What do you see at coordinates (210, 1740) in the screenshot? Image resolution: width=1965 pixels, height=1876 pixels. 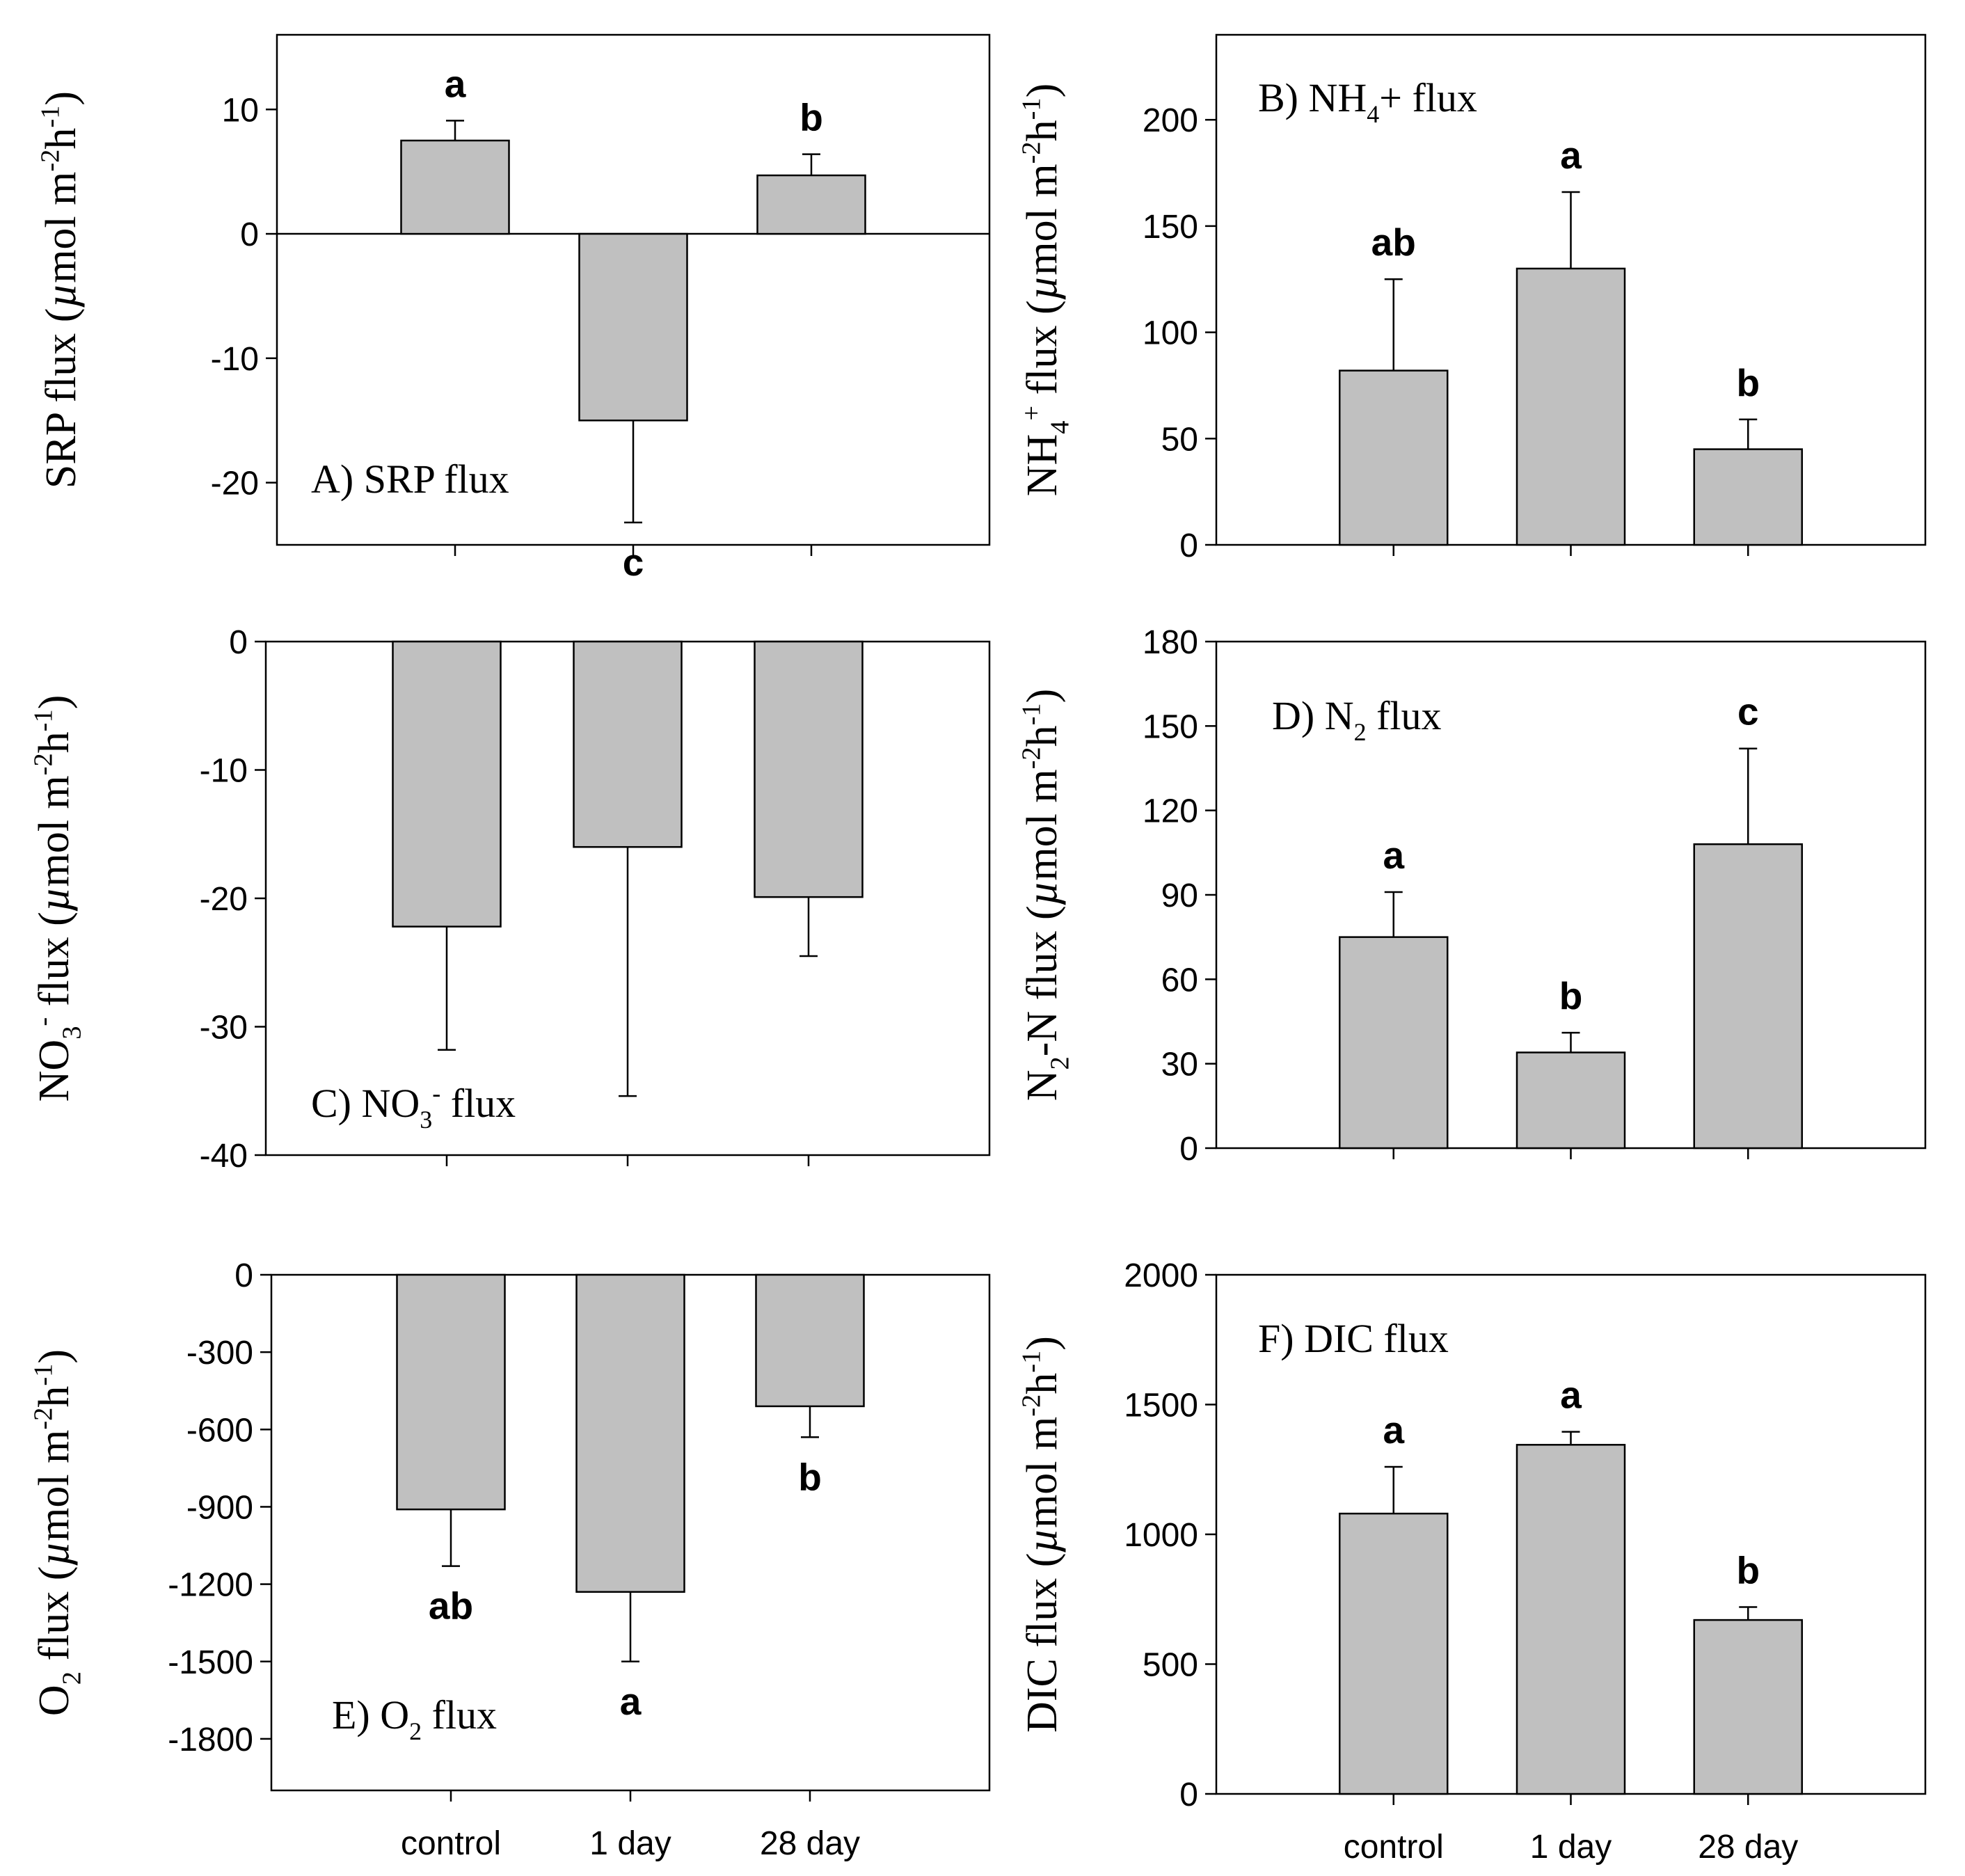 I see `y-tick-label: -1800` at bounding box center [210, 1740].